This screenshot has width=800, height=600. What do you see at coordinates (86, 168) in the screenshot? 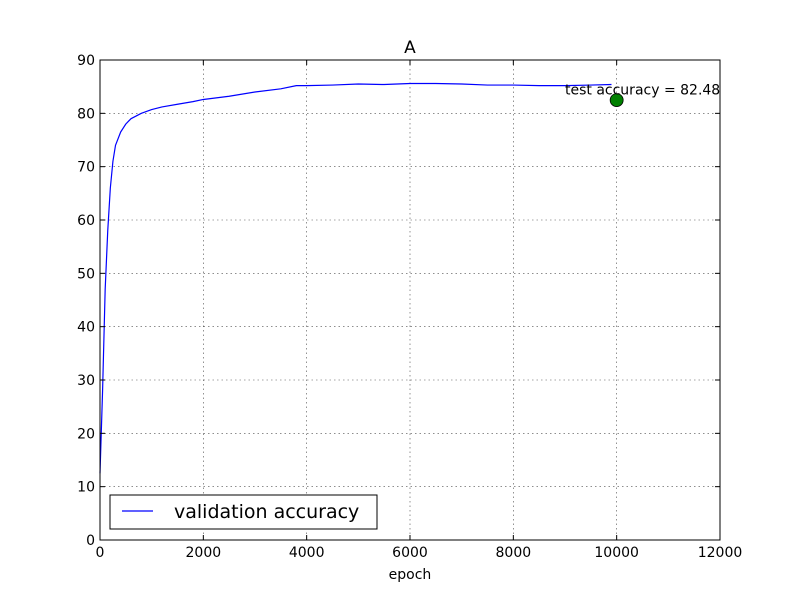
I see `y-tick-label: 70` at bounding box center [86, 168].